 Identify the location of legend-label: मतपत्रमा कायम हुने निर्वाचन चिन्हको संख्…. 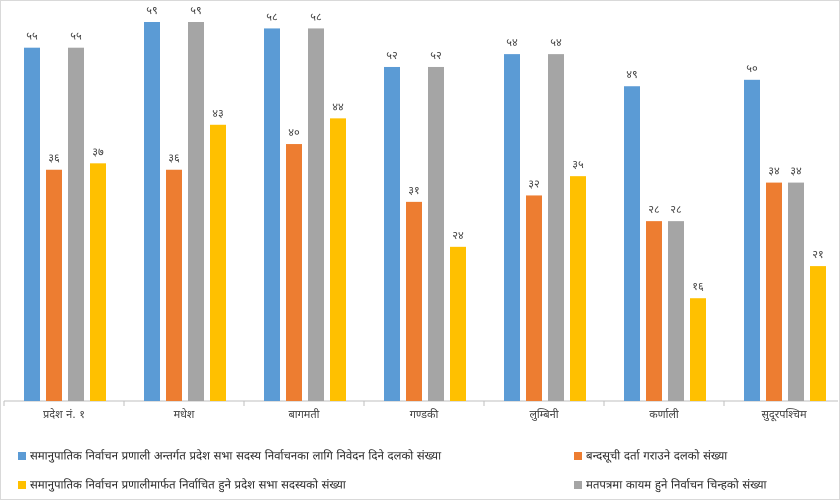
(677, 485).